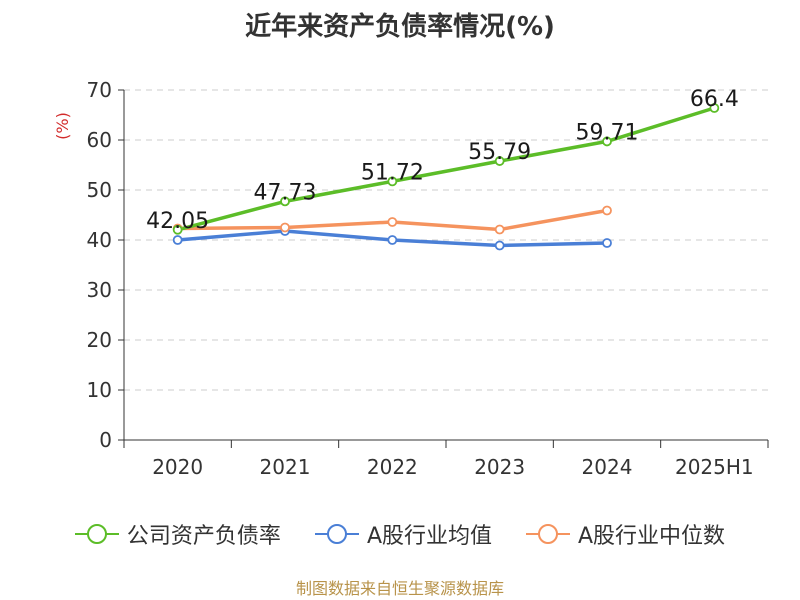 This screenshot has width=800, height=600. What do you see at coordinates (285, 467) in the screenshot?
I see `x-tick-label-2021: 2021` at bounding box center [285, 467].